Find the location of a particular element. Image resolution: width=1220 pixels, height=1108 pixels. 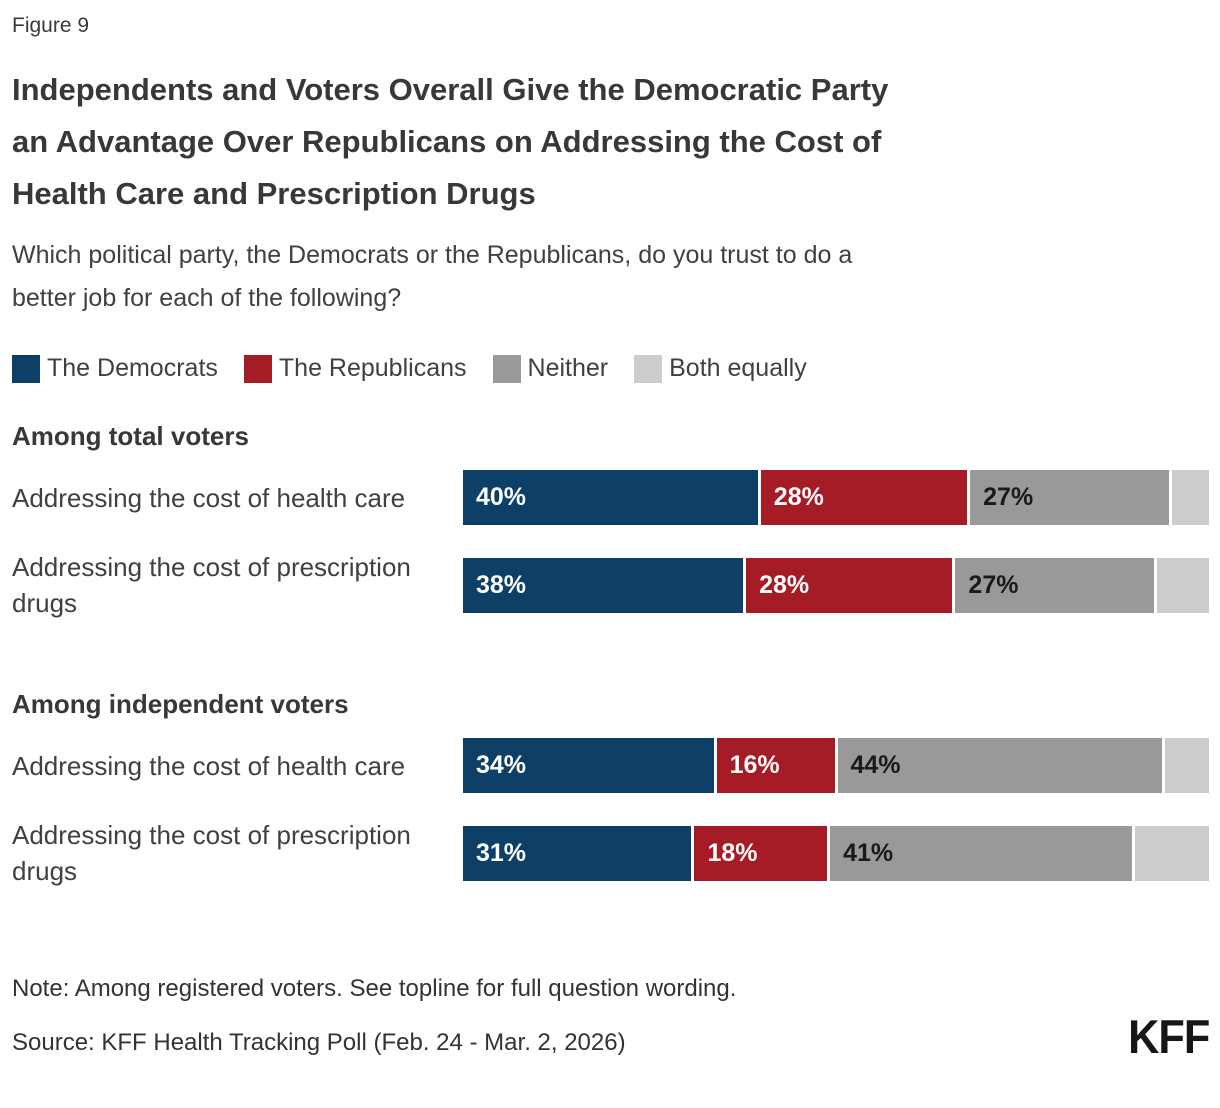

figure-label: Figure 9 is located at coordinates (51, 25).